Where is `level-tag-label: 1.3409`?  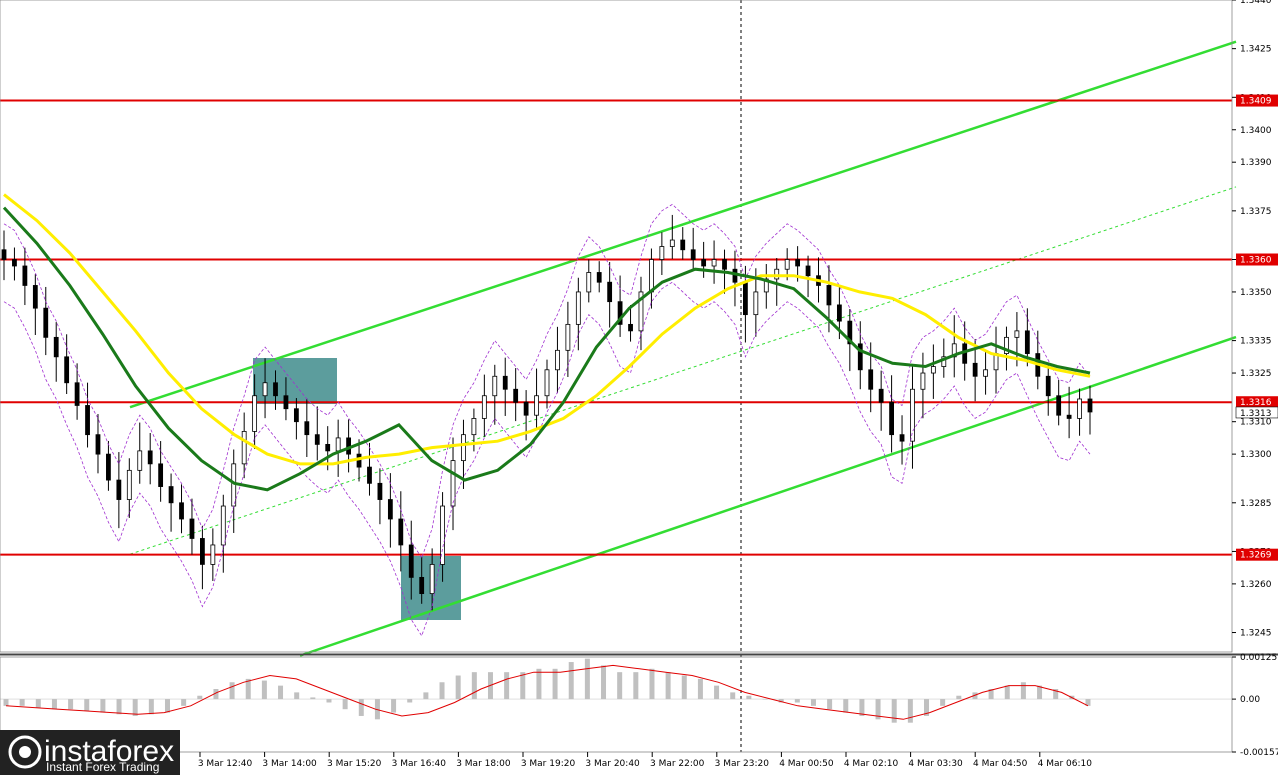
level-tag-label: 1.3409 is located at coordinates (1256, 102).